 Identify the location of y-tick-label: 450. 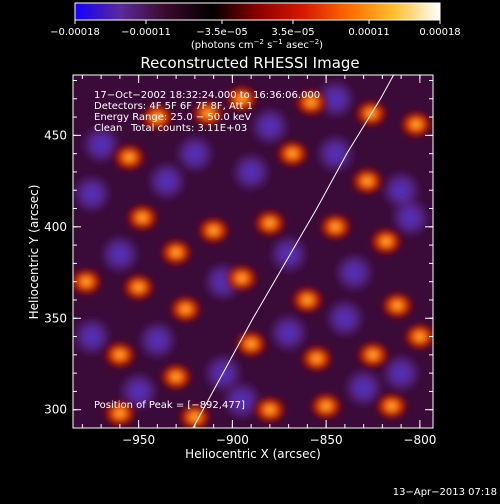
(55, 135).